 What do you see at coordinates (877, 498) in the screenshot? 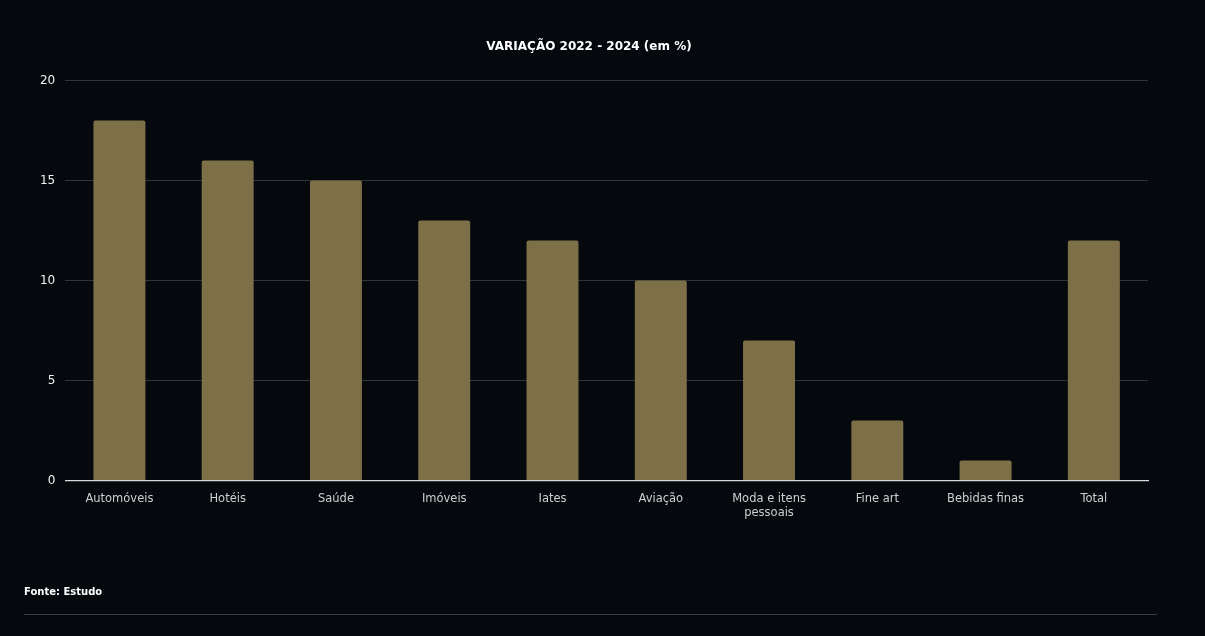
I see `x-tick-label: Fine art` at bounding box center [877, 498].